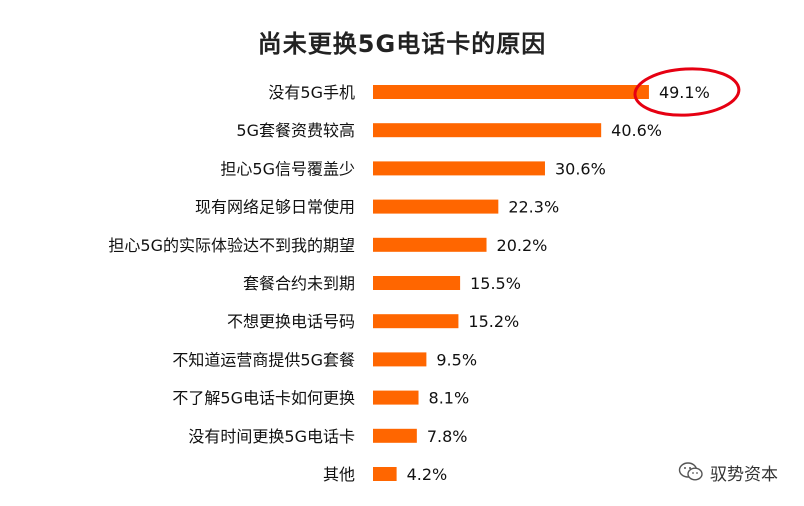 The image size is (804, 506). I want to click on highlight-circle, so click(687, 92).